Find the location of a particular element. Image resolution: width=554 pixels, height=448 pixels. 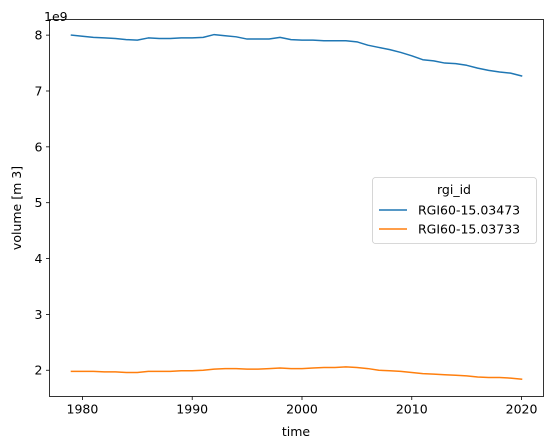

legend-title: rgi_id is located at coordinates (454, 189).